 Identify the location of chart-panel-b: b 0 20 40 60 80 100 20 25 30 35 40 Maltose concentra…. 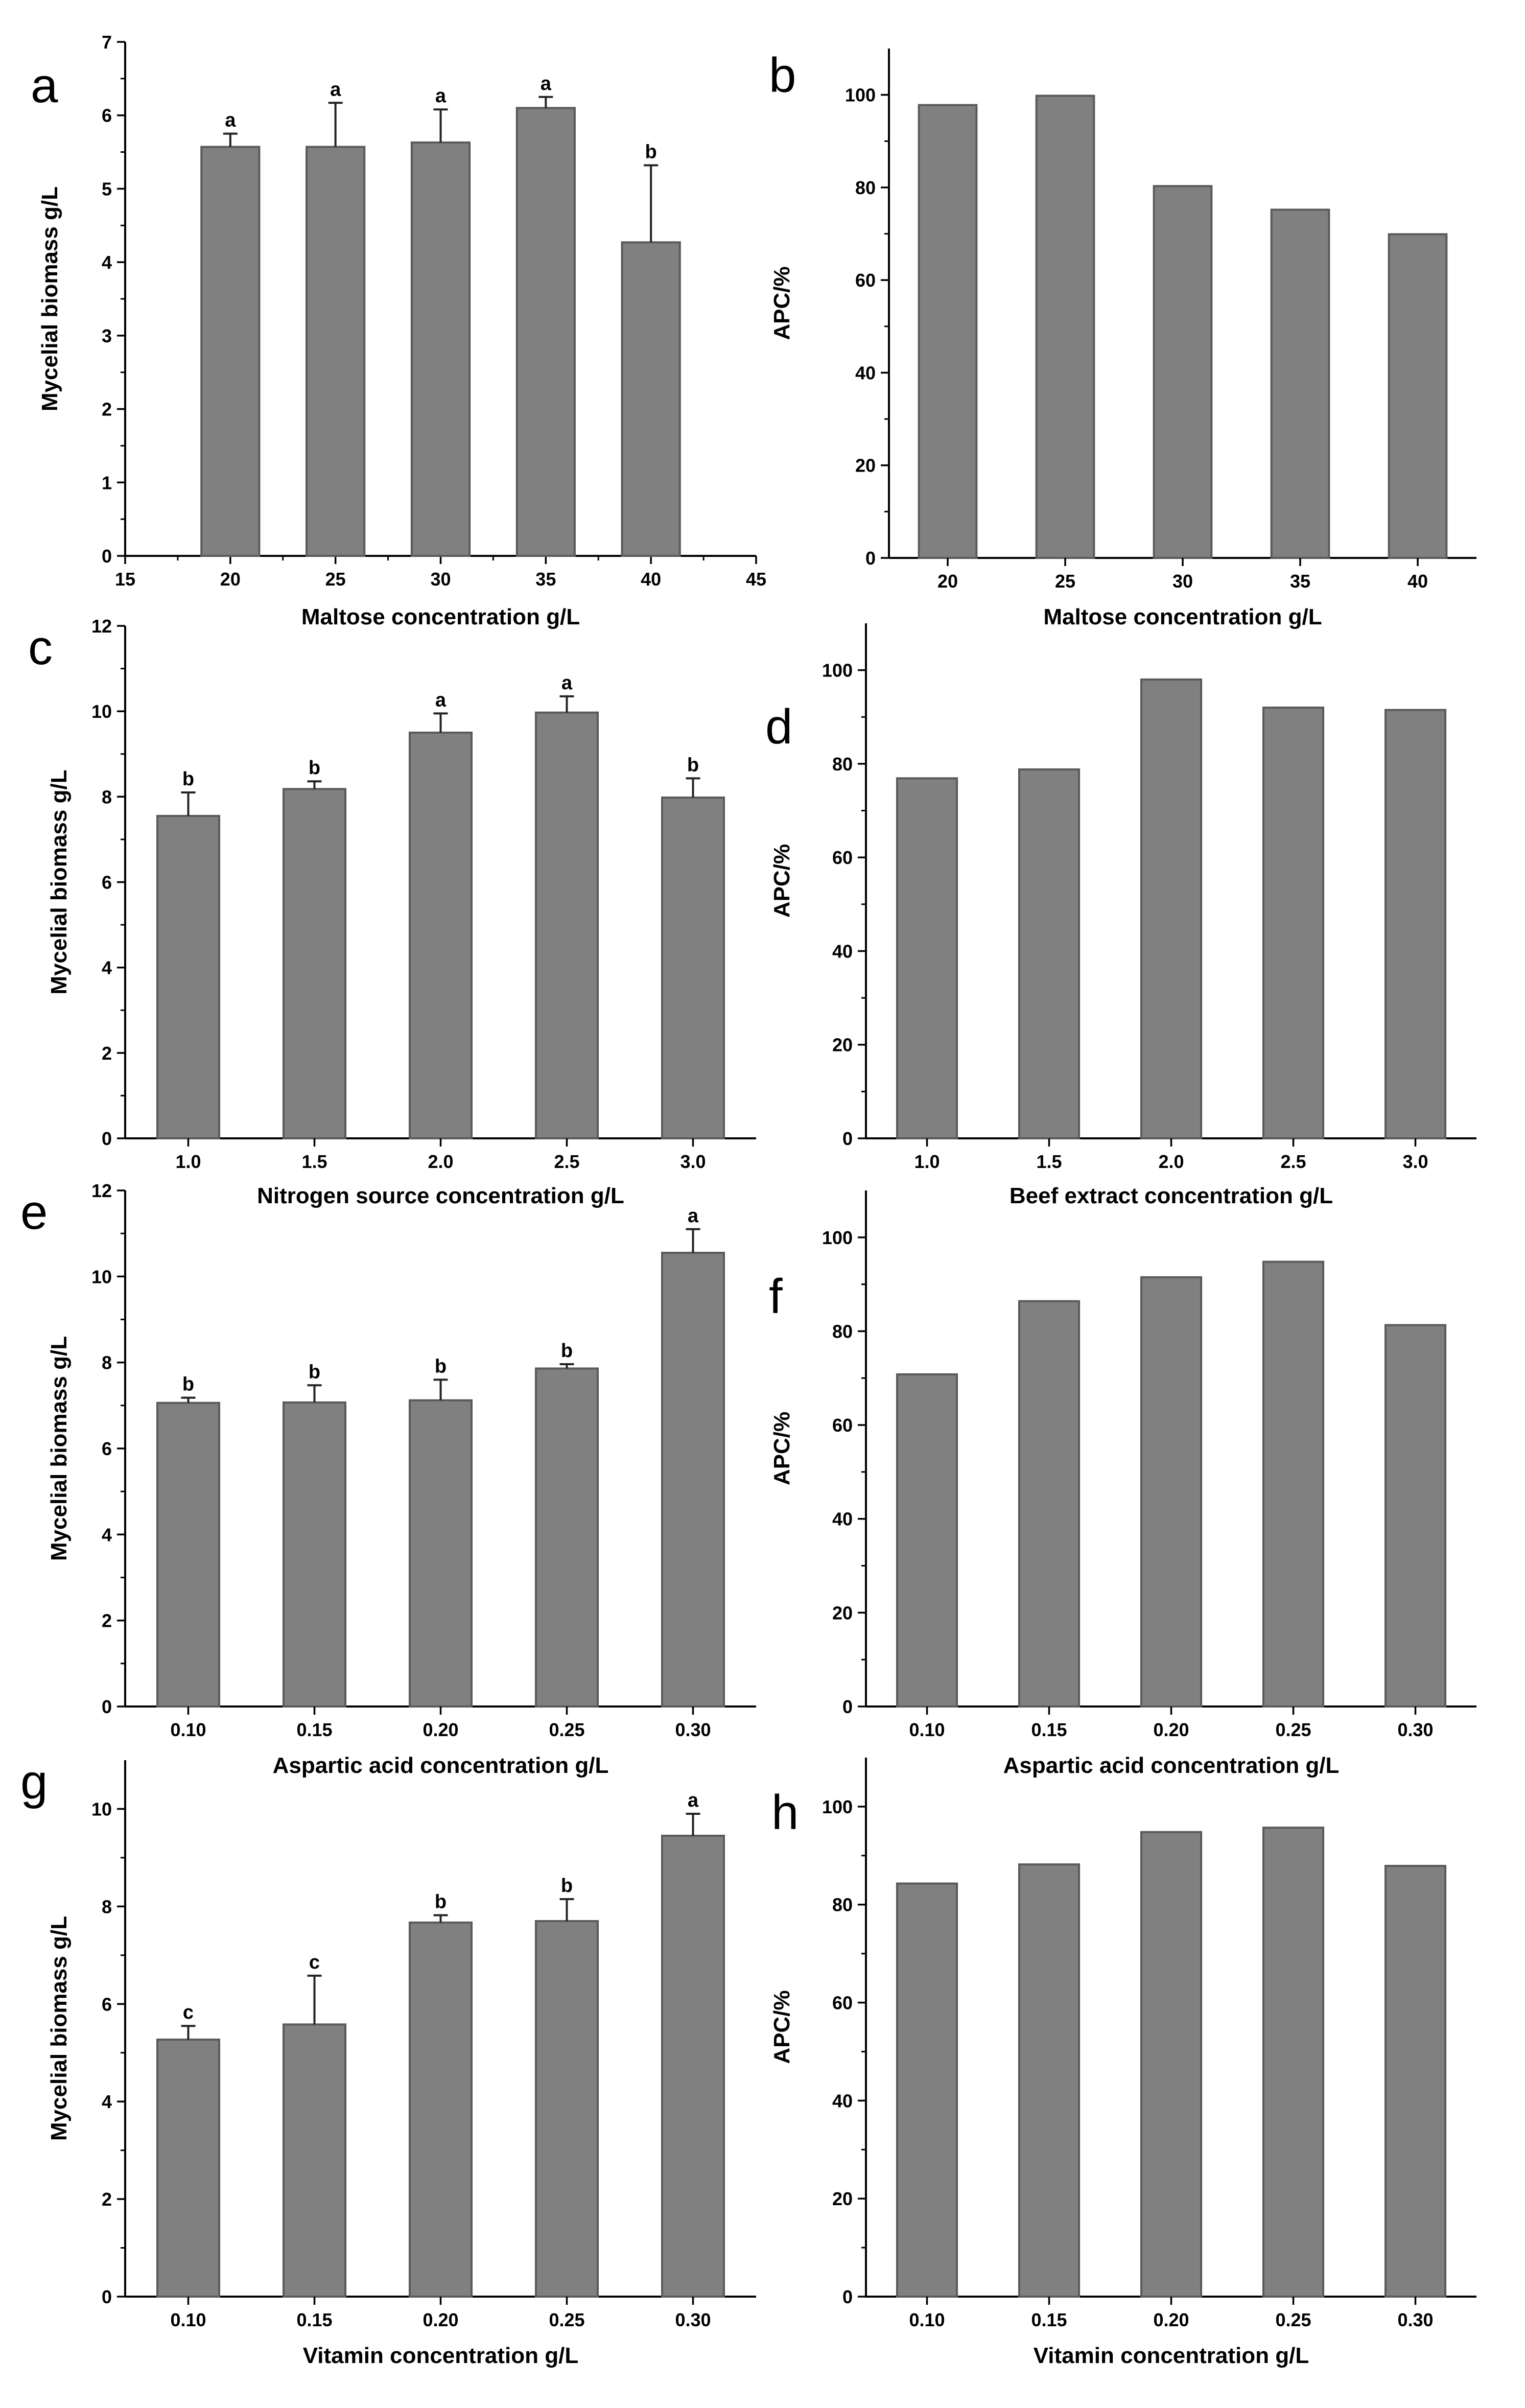
(1122, 338).